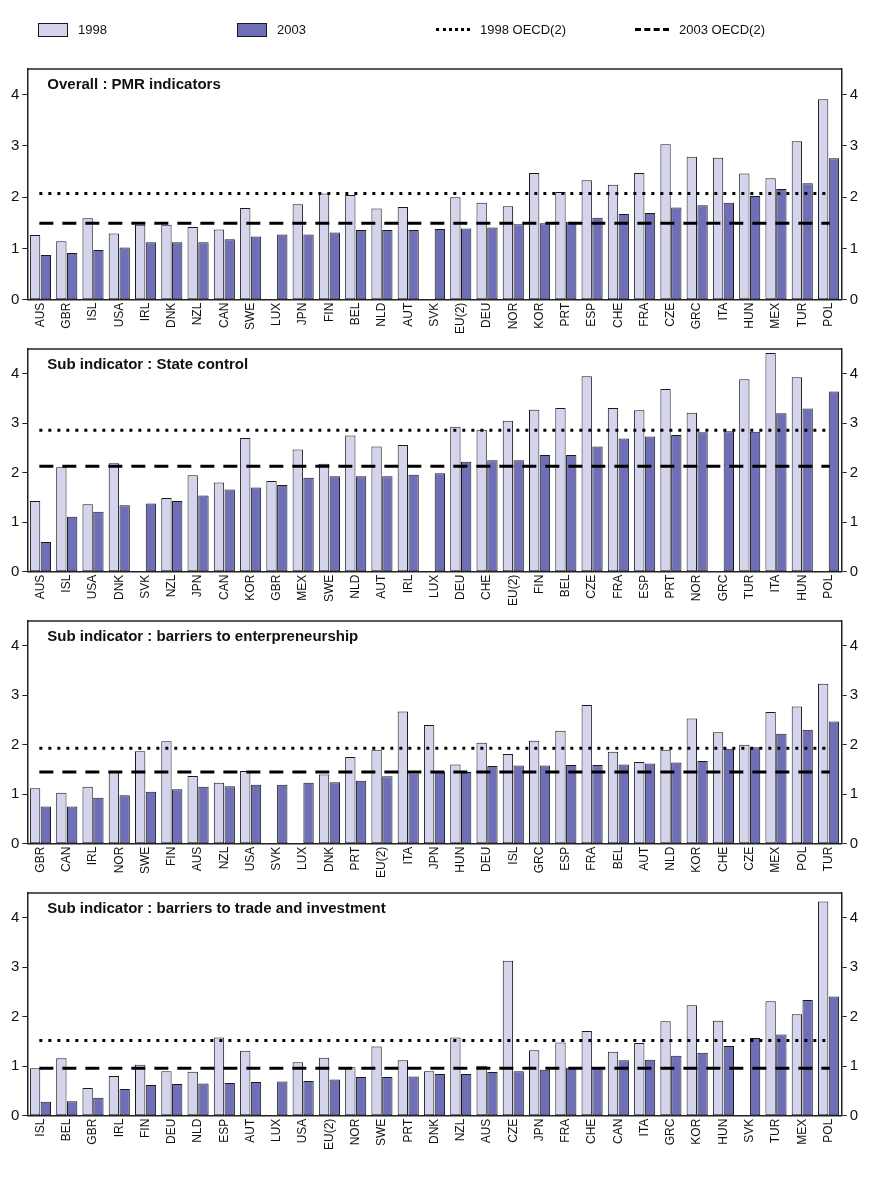 This screenshot has width=873, height=1178. I want to click on legend-label: 1998 OECD(2), so click(523, 29).